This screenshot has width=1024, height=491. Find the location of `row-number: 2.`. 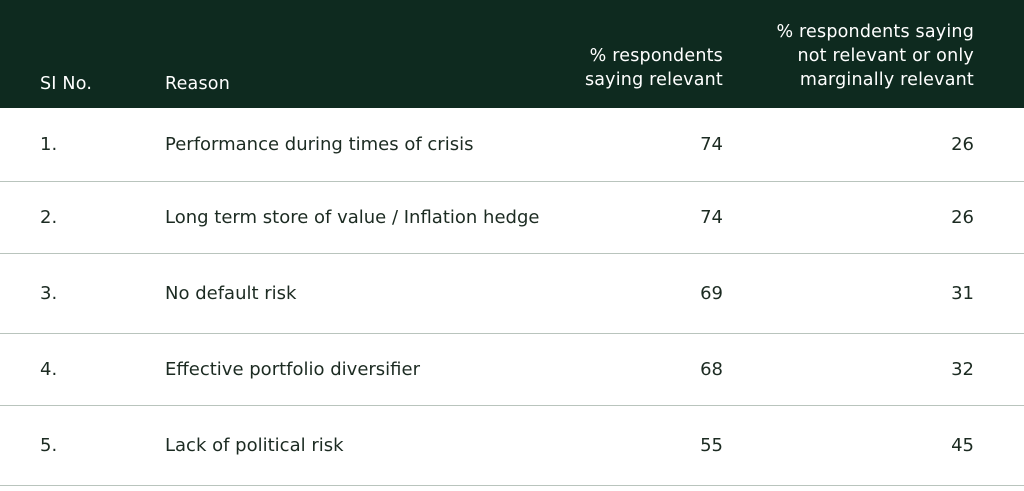

row-number: 2. is located at coordinates (49, 217).